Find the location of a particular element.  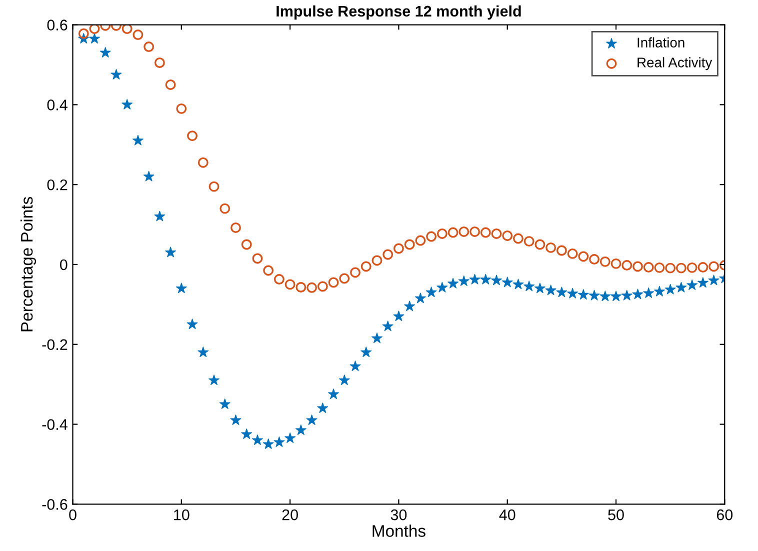

x-tick-label: 10 is located at coordinates (182, 514).